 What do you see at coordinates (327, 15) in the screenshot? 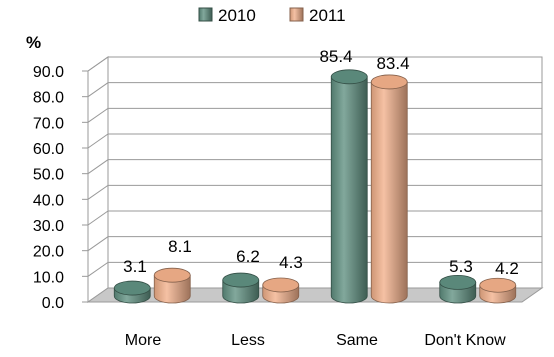
I see `legend-label: 2011` at bounding box center [327, 15].